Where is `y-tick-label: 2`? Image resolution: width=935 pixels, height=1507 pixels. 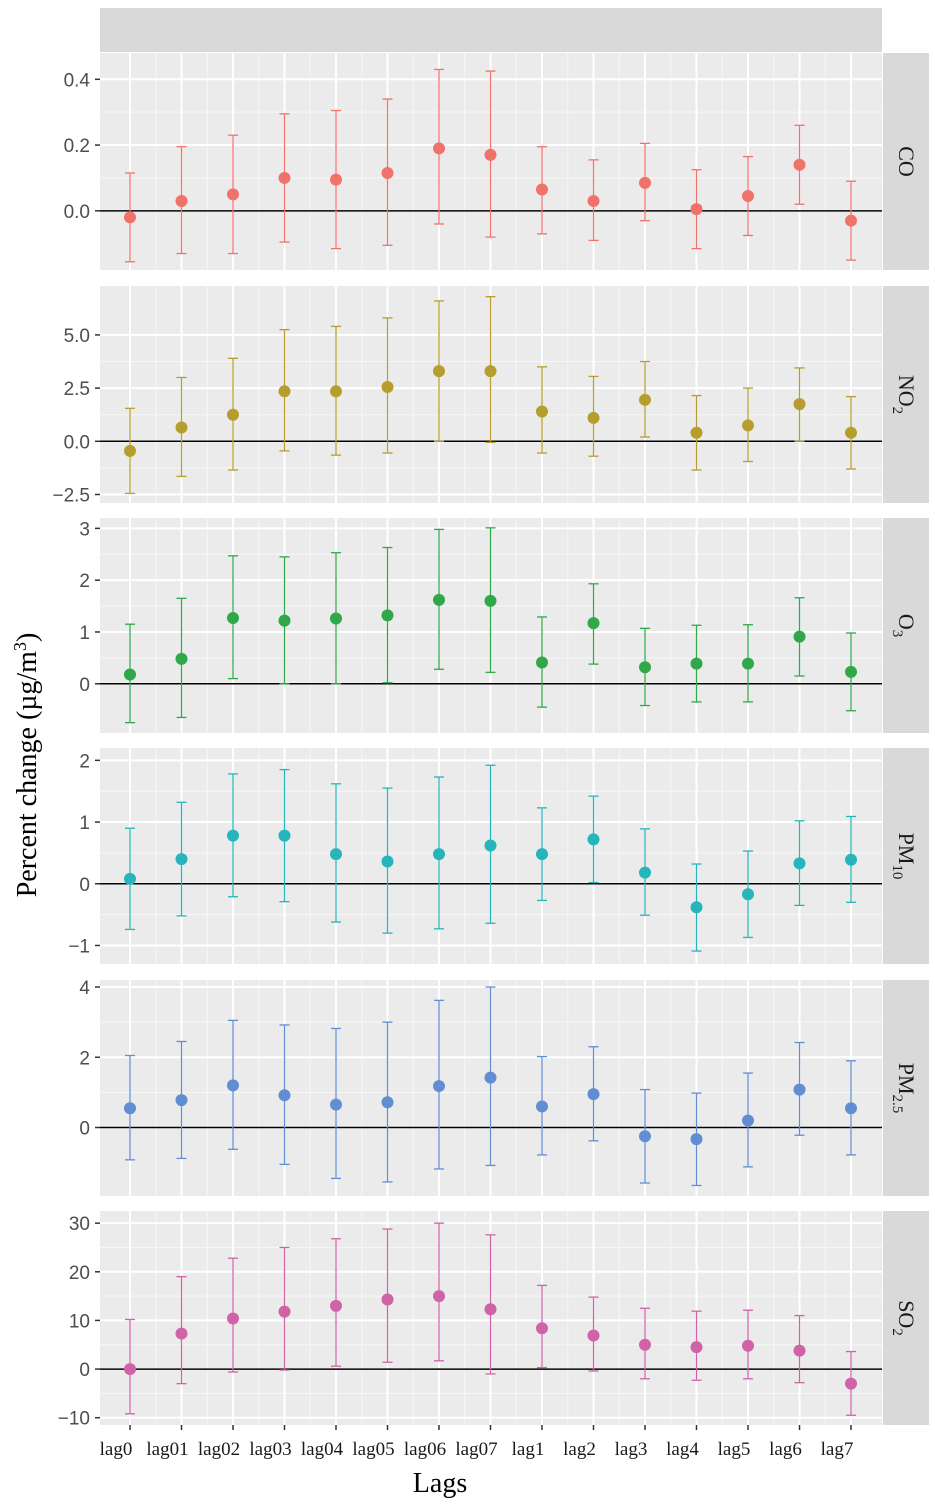 y-tick-label: 2 is located at coordinates (84, 1058).